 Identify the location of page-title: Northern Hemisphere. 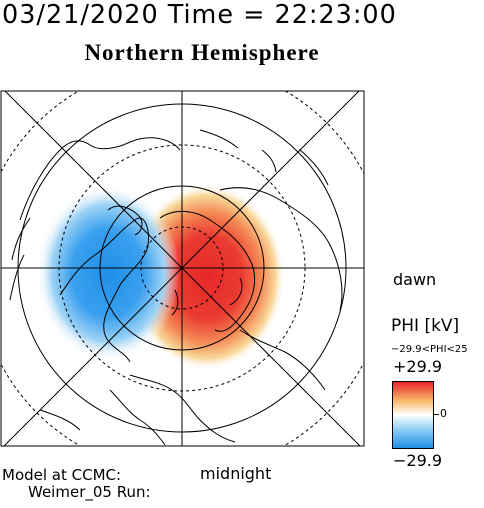
(202, 52).